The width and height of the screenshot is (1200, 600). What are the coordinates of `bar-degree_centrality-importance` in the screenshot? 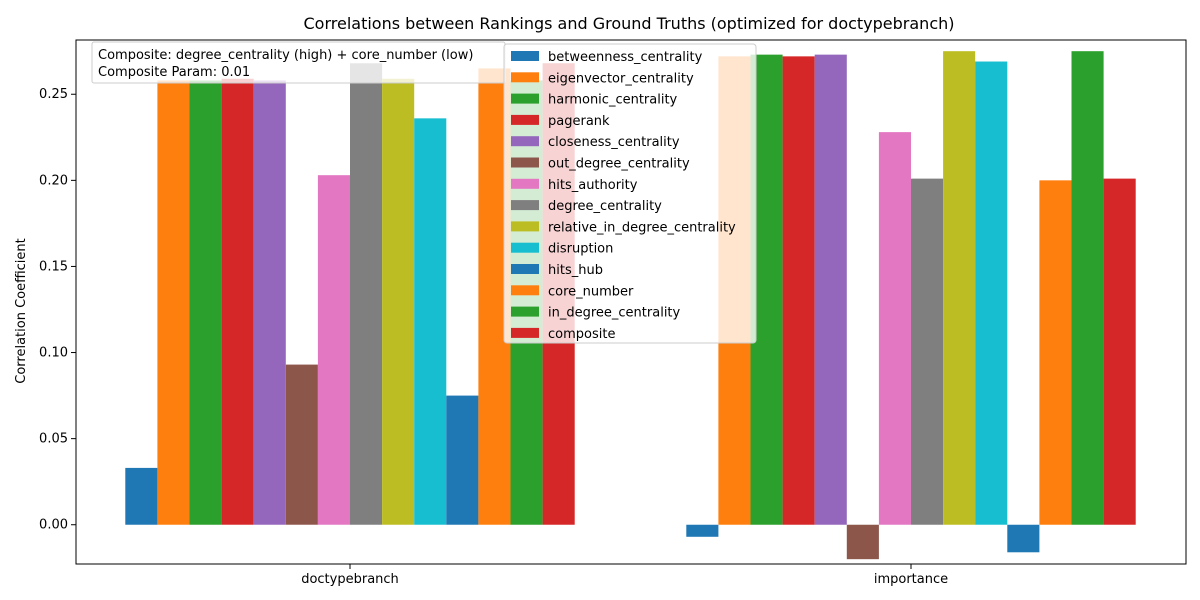 It's located at (927, 351).